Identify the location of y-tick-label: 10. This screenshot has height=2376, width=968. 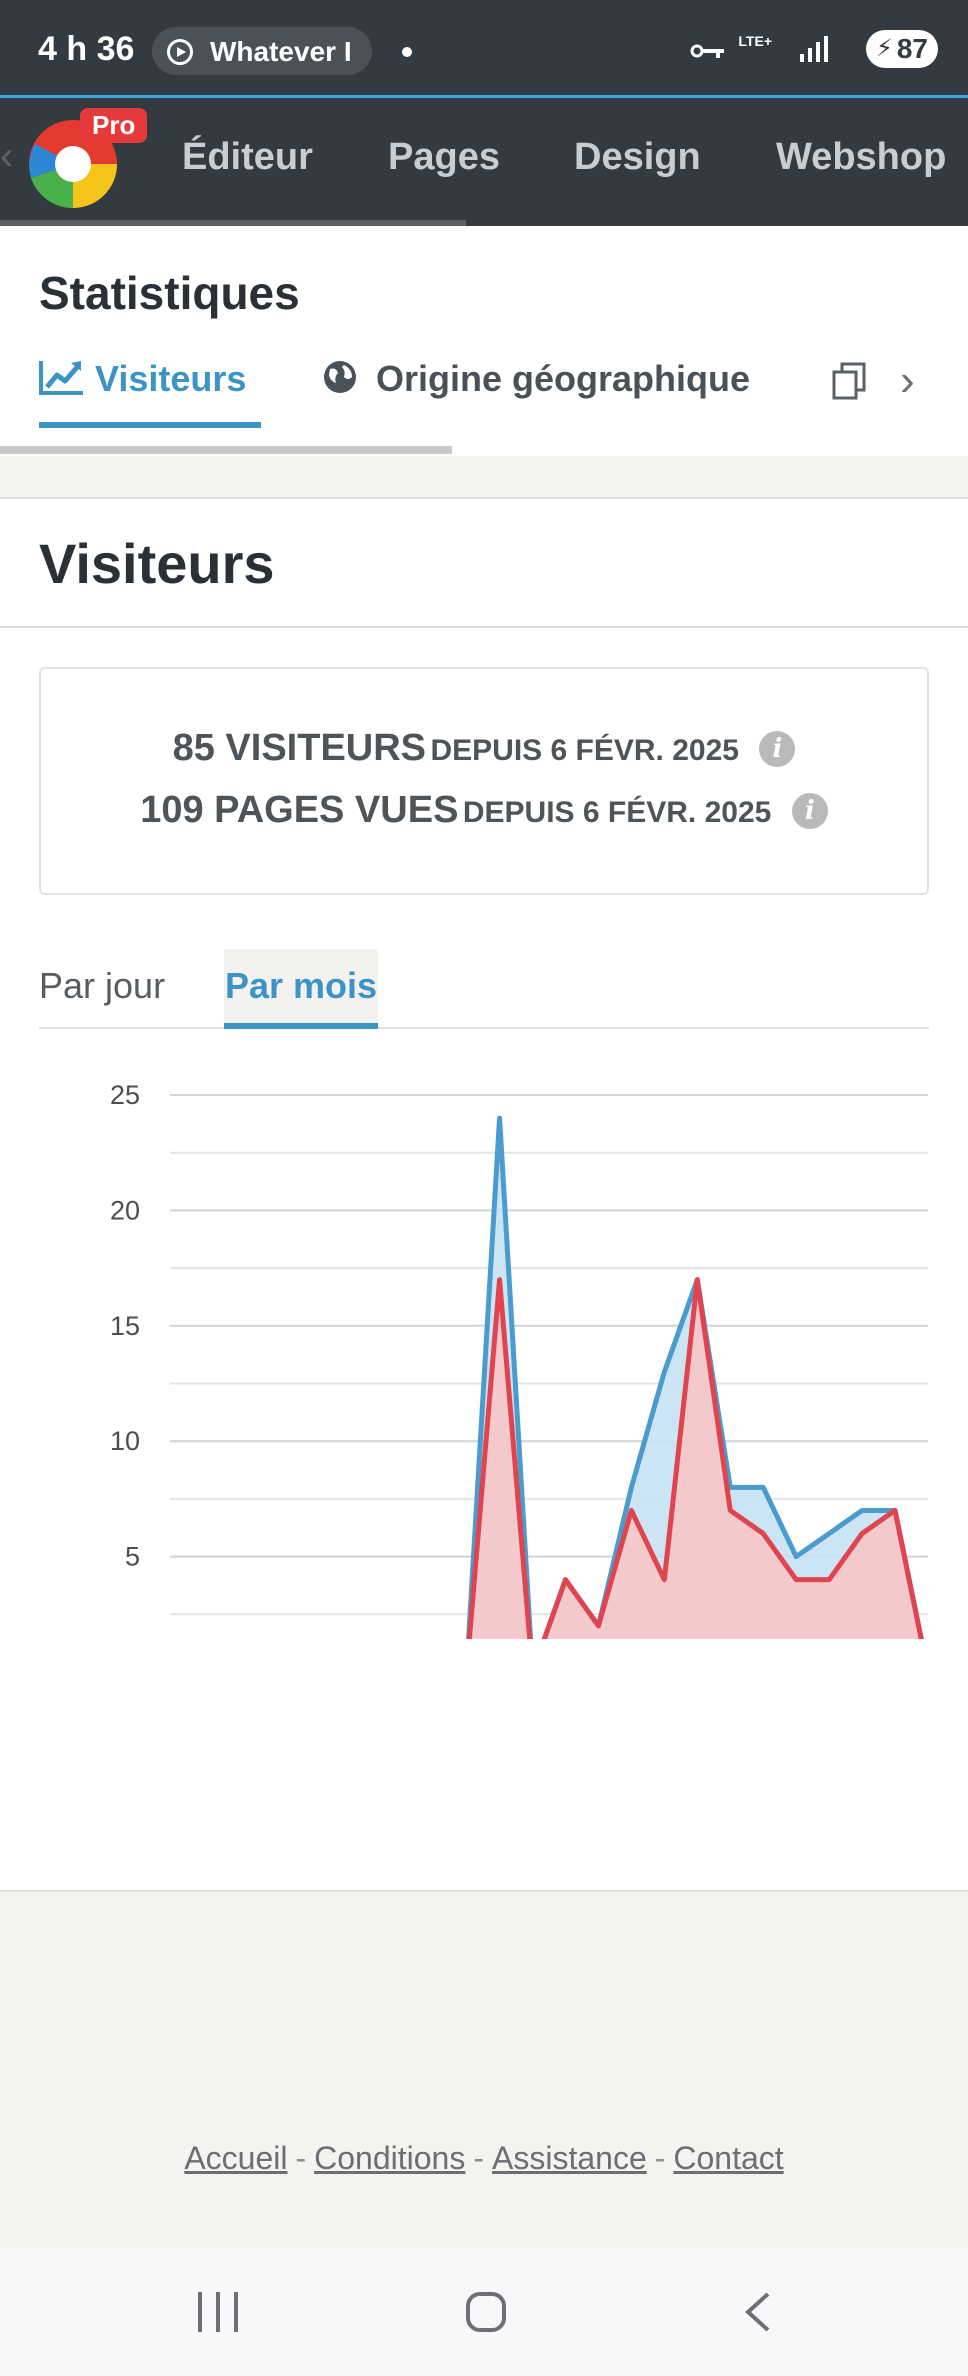
(125, 1441).